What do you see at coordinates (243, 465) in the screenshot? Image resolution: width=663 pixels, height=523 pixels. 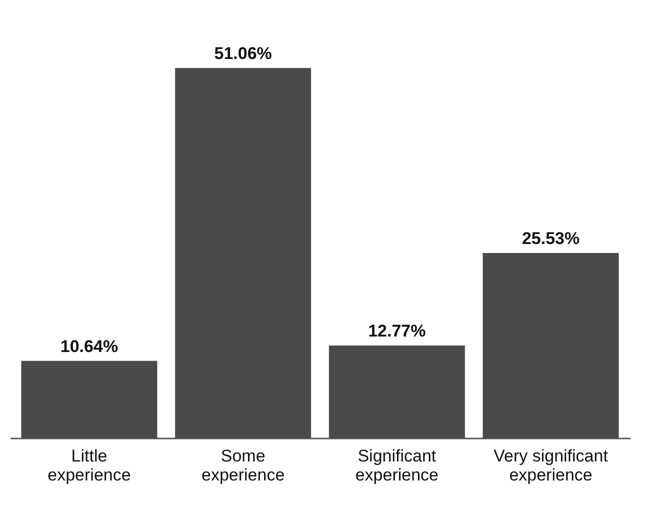 I see `x-tick-label: Some experience` at bounding box center [243, 465].